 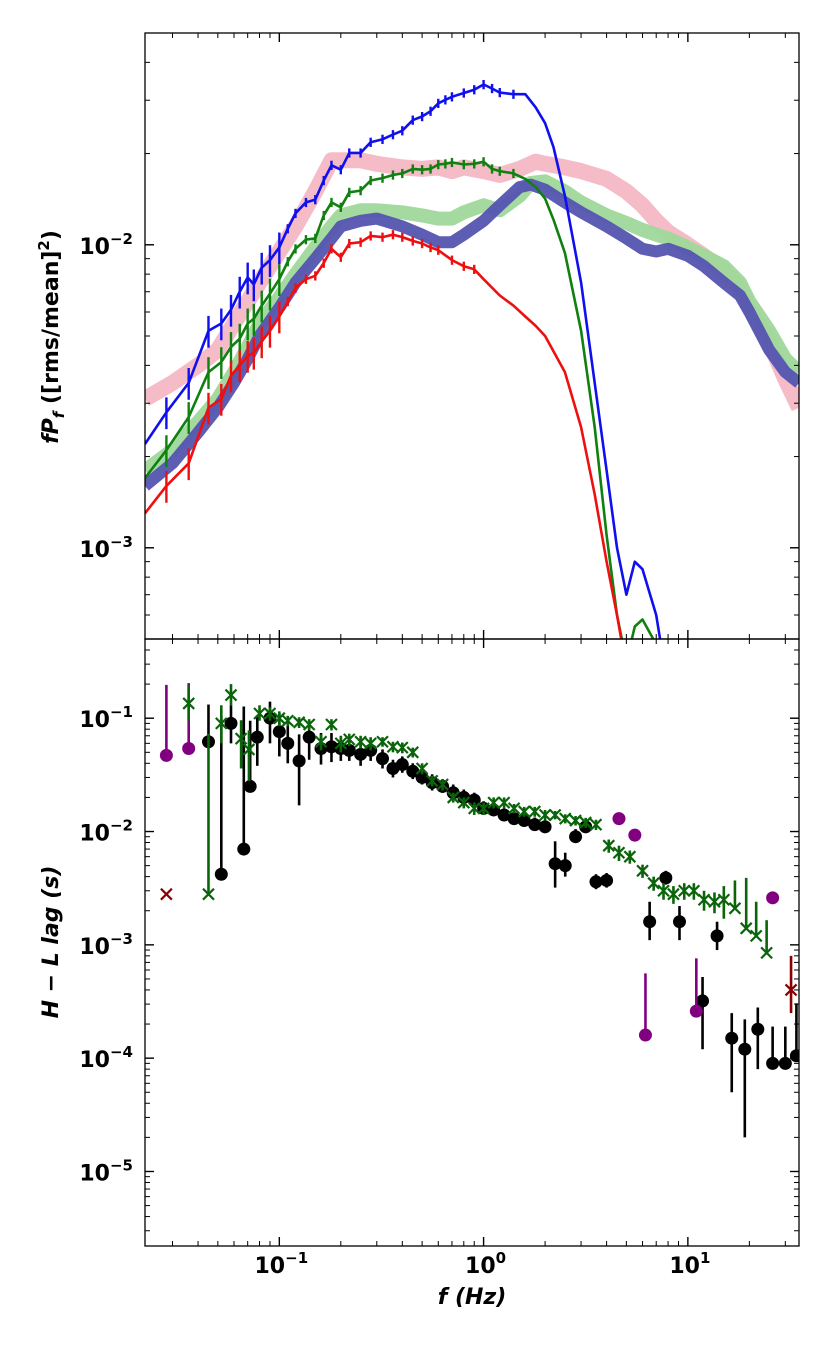 What do you see at coordinates (689, 1264) in the screenshot?
I see `x-tick-label: 10¹` at bounding box center [689, 1264].